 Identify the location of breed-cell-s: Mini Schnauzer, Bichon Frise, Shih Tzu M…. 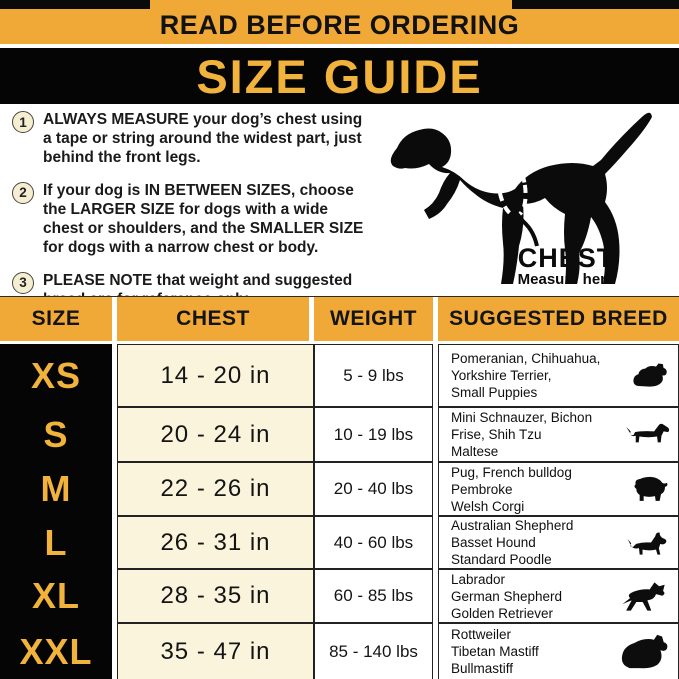
(558, 434).